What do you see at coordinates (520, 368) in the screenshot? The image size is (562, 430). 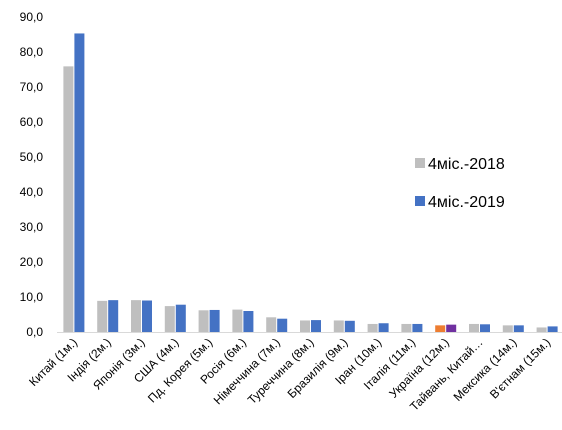 I see `x-tick-label: В'єтнам (15м.)` at bounding box center [520, 368].